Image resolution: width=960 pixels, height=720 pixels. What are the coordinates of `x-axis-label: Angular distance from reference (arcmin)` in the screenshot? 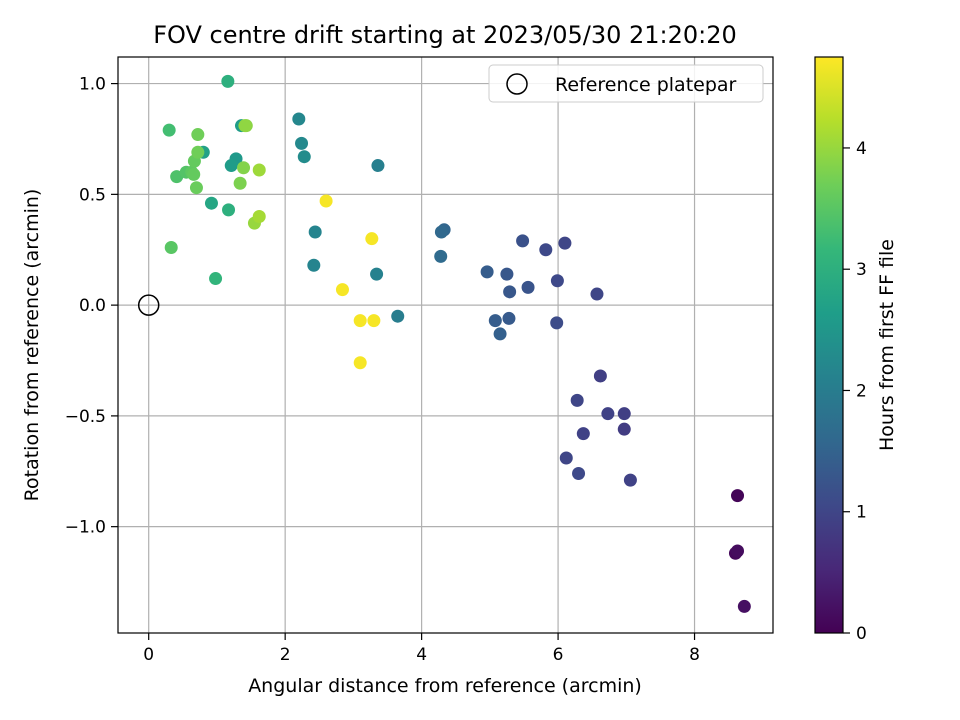 It's located at (445, 686).